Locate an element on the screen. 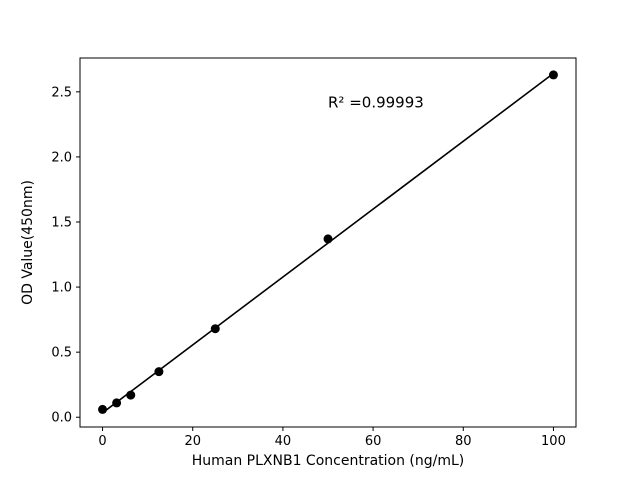  x-tick-label: 60 is located at coordinates (373, 441).